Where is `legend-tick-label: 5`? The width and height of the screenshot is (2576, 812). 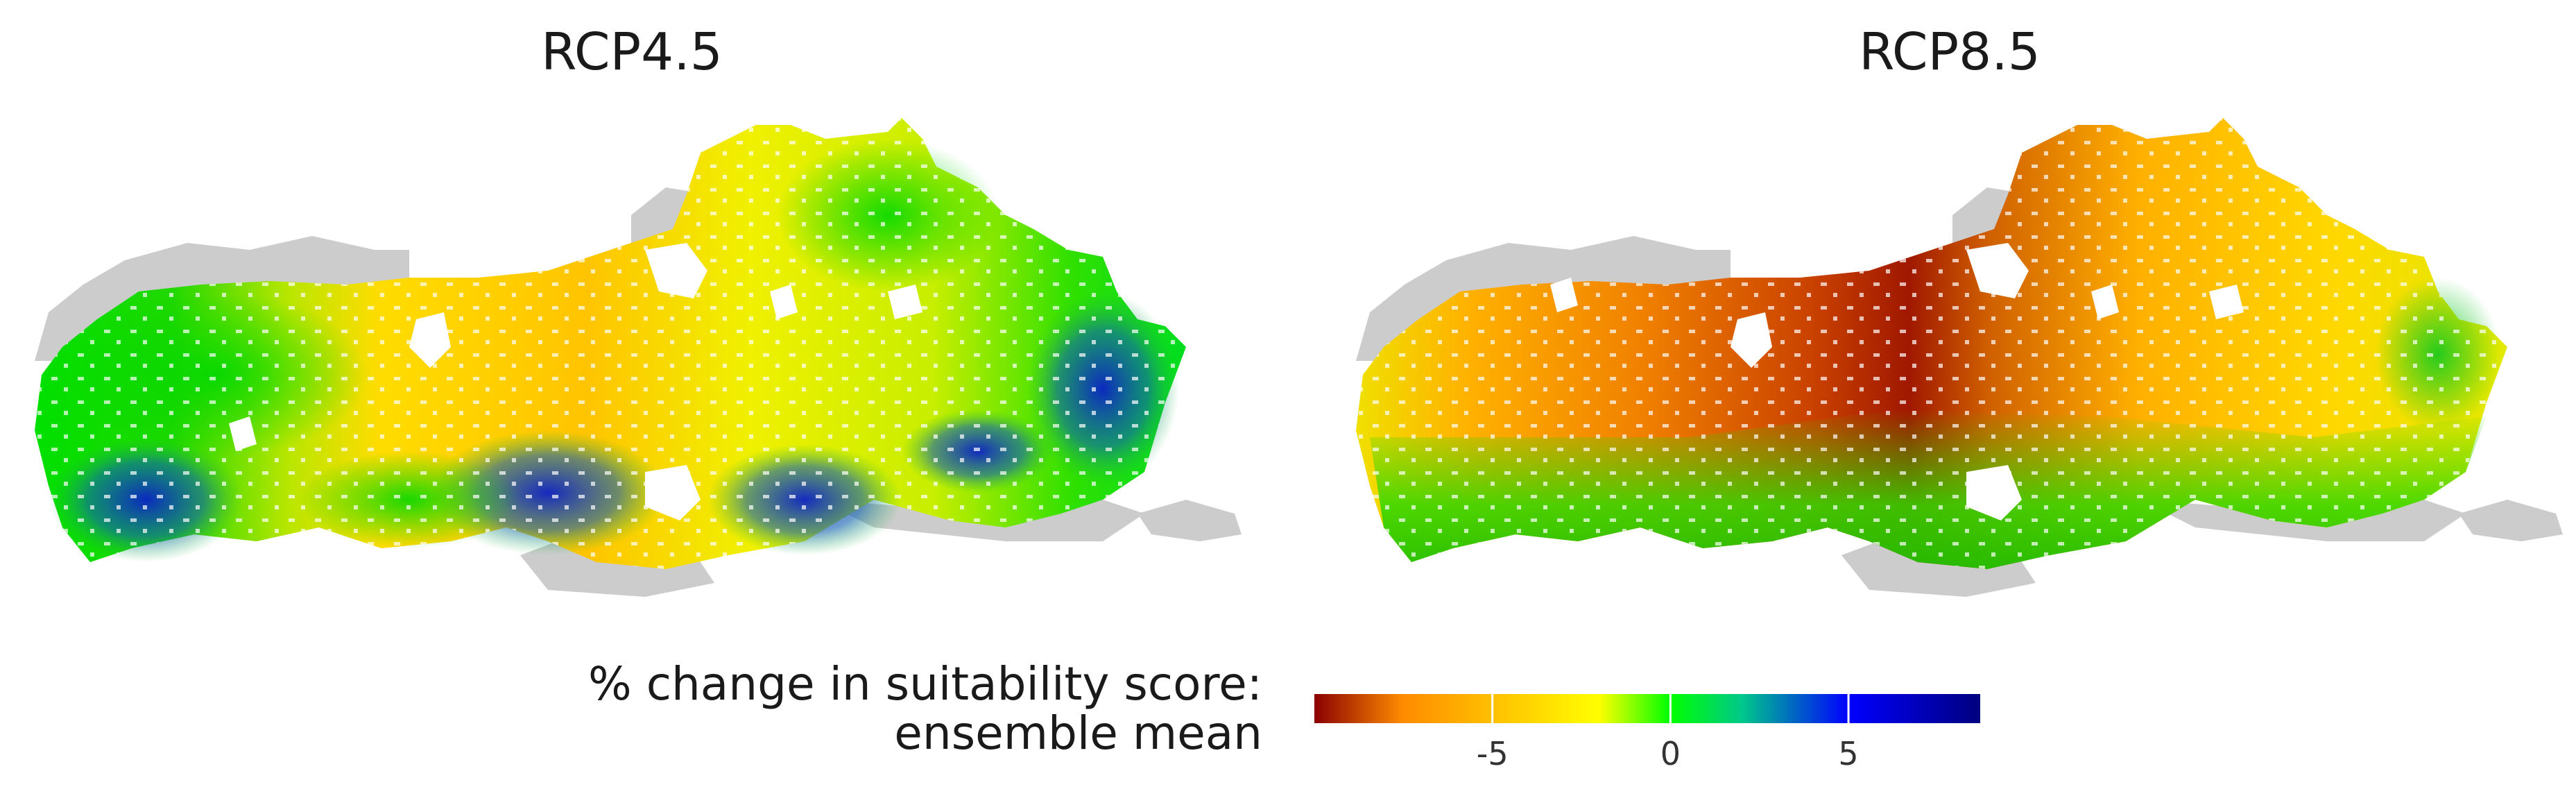 legend-tick-label: 5 is located at coordinates (1848, 753).